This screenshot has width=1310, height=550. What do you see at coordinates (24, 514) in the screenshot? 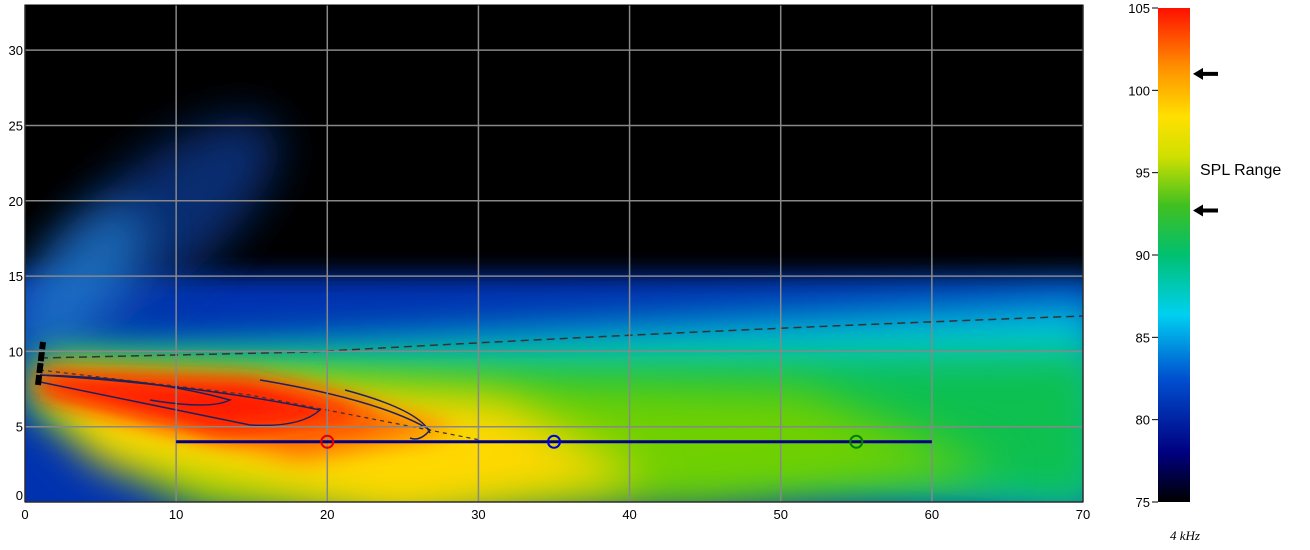
I see `x-tick-label: 0` at bounding box center [24, 514].